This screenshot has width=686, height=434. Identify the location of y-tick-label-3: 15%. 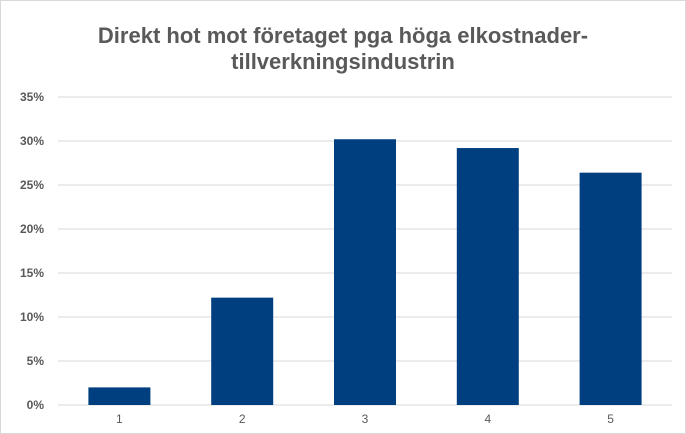
(32, 273).